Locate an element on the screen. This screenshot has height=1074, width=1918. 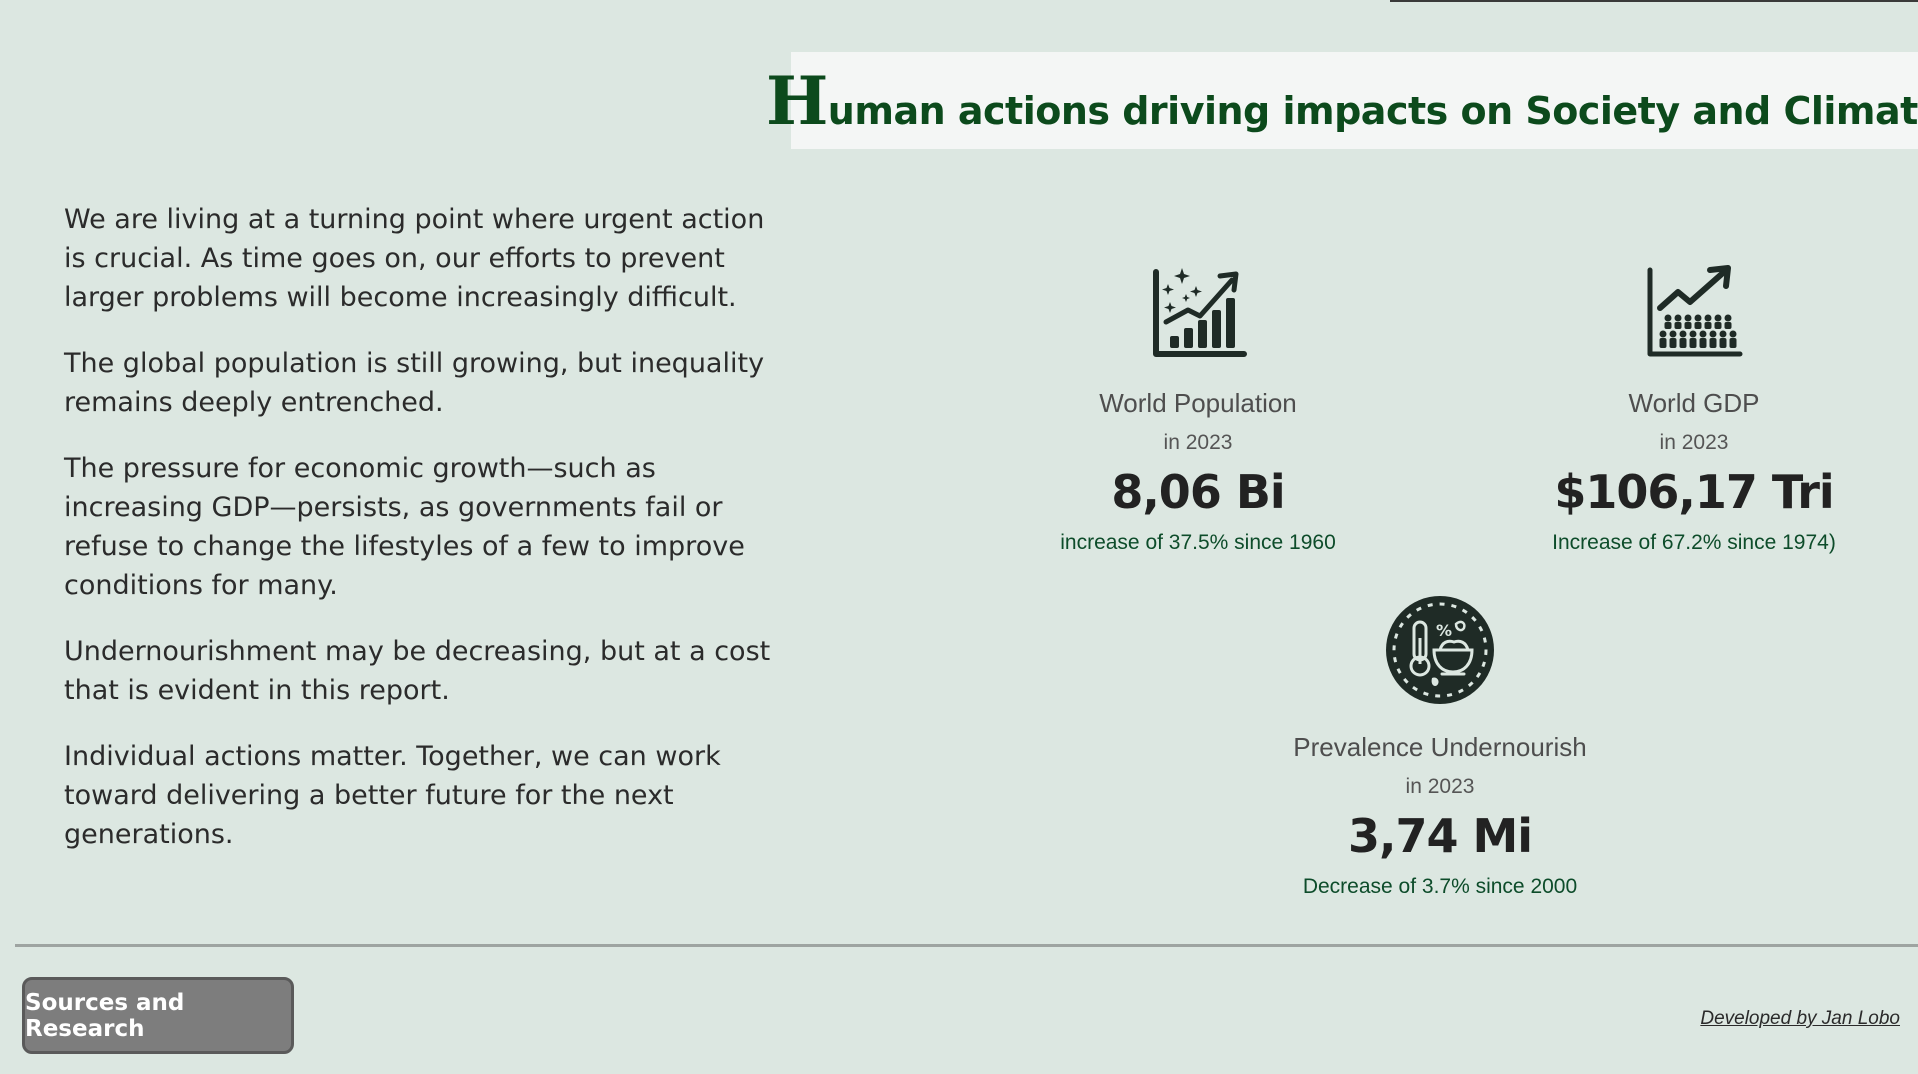
kpi-value: 3,74 Mi is located at coordinates (1440, 836).